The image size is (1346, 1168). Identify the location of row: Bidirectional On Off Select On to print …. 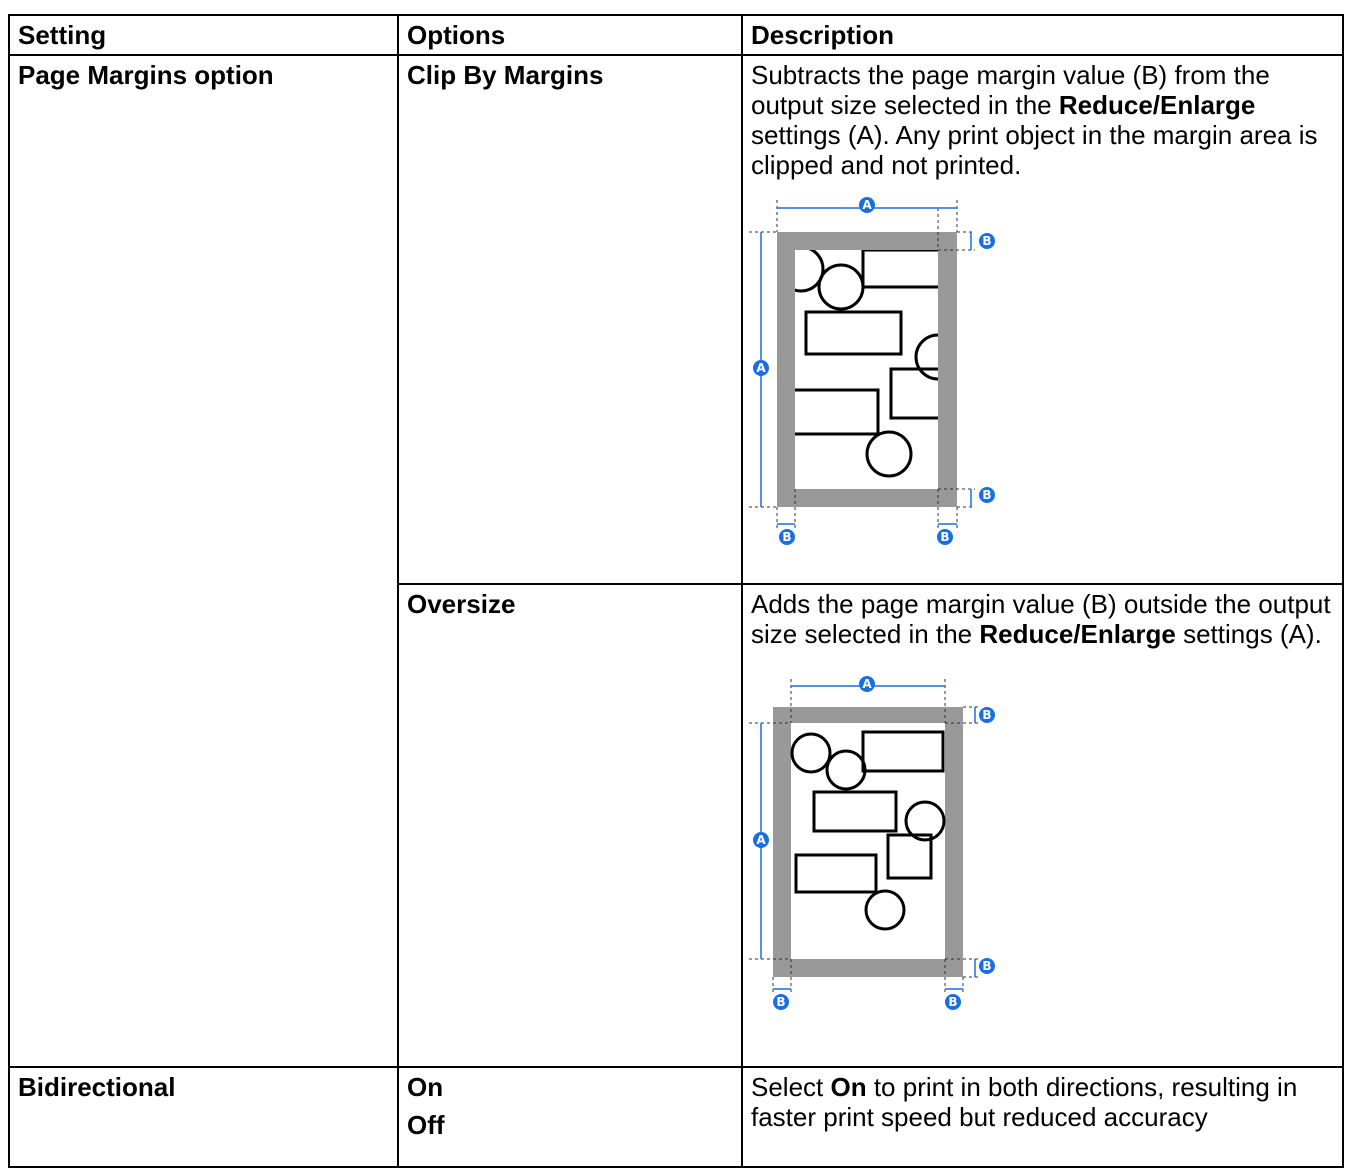
(676, 1117).